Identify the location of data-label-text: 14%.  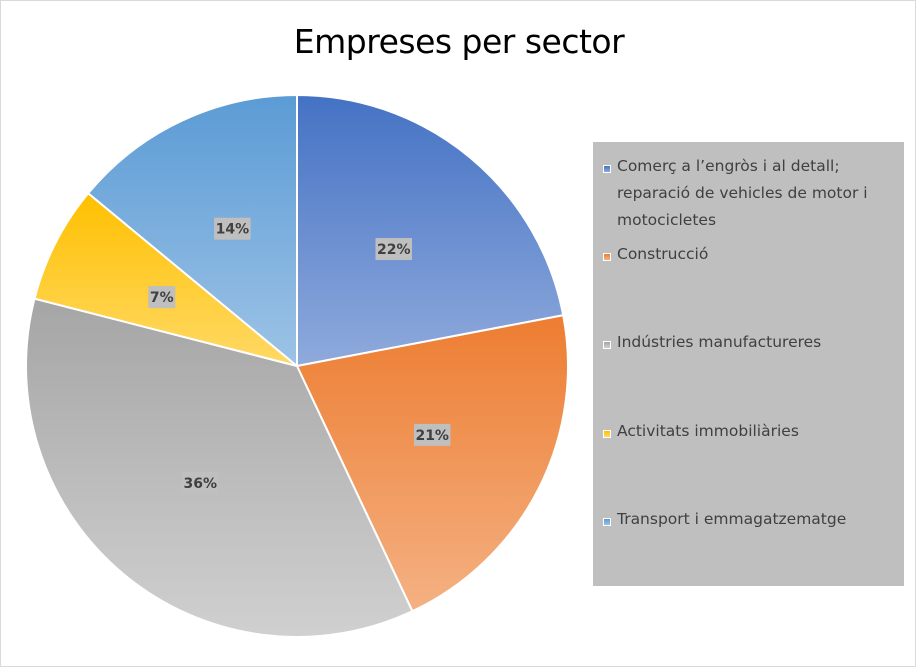
(233, 230).